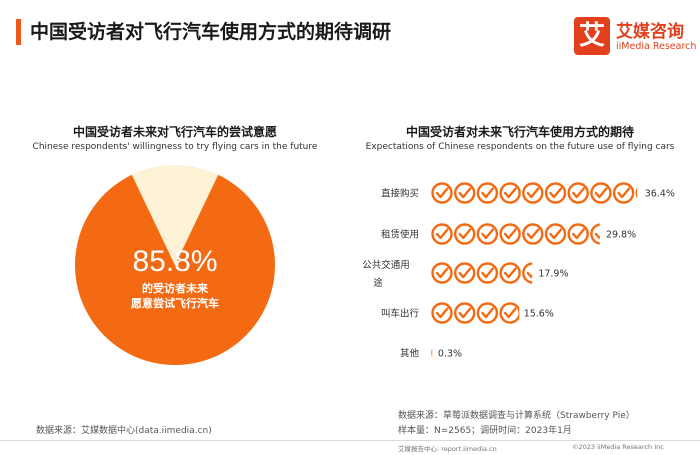 This screenshot has width=700, height=455. Describe the element at coordinates (516, 416) in the screenshot. I see `source-right-line1: 数据来源：草莓派数据调查与计算系统（Strawberry Pie）` at that location.